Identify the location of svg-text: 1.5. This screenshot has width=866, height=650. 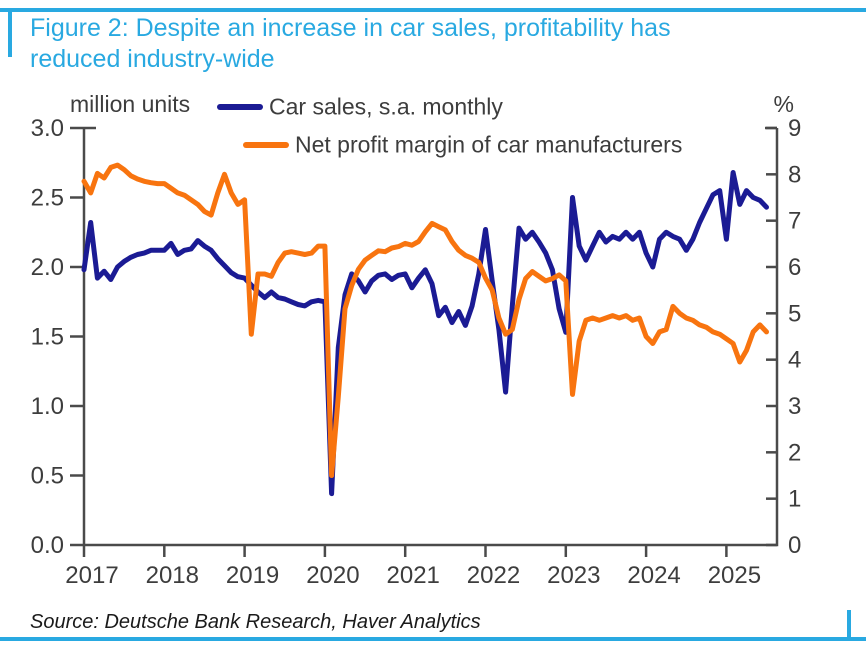
(47, 337).